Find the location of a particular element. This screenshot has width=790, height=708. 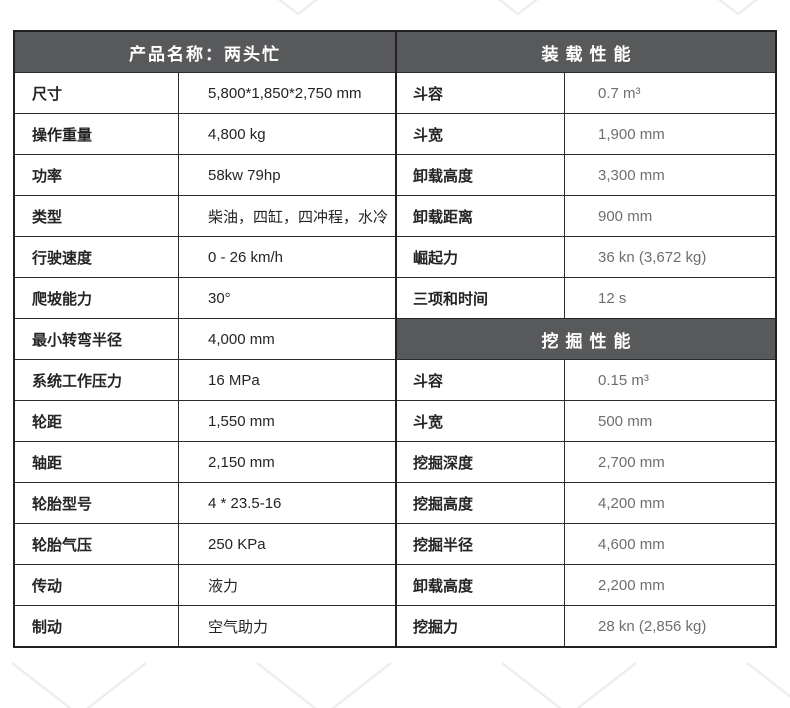

spec-value: 16 MPa is located at coordinates (234, 380).